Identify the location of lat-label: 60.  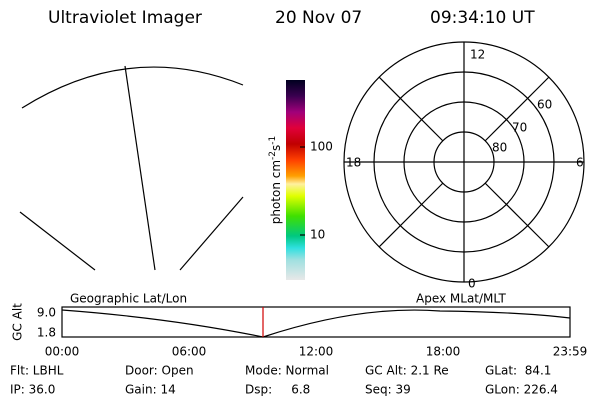
(544, 105).